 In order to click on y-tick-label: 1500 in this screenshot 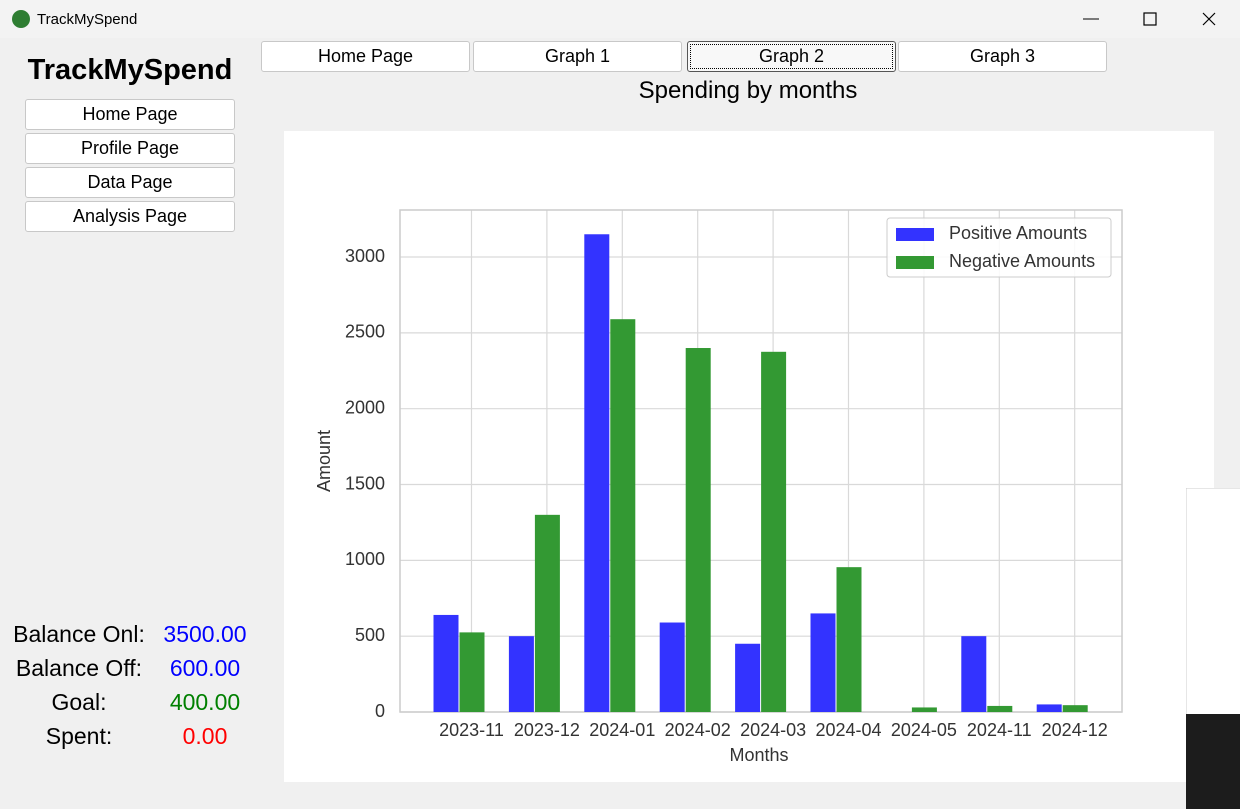, I will do `click(365, 483)`.